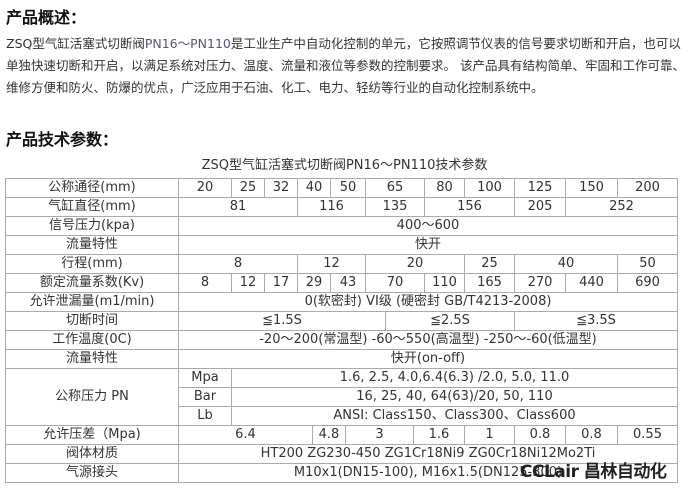 This screenshot has width=689, height=491. Describe the element at coordinates (92, 188) in the screenshot. I see `row-label: 公称通径(mm)` at that location.